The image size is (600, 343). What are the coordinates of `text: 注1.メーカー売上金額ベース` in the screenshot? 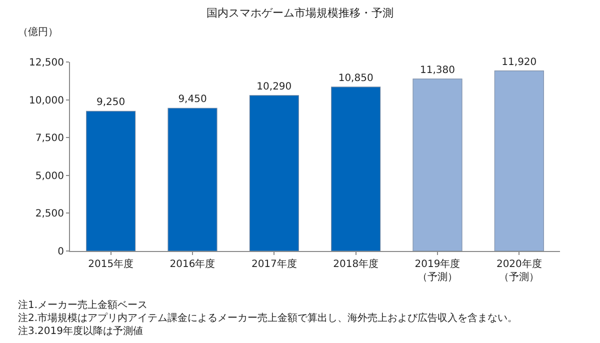 It's located at (83, 305).